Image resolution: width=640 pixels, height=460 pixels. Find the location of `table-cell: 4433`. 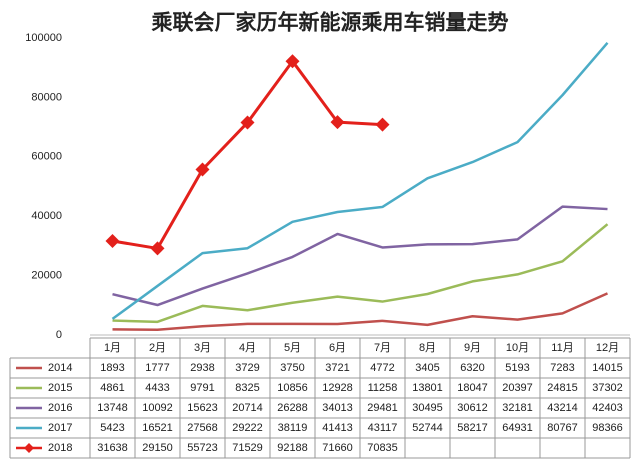

table-cell: 4433 is located at coordinates (157, 388).